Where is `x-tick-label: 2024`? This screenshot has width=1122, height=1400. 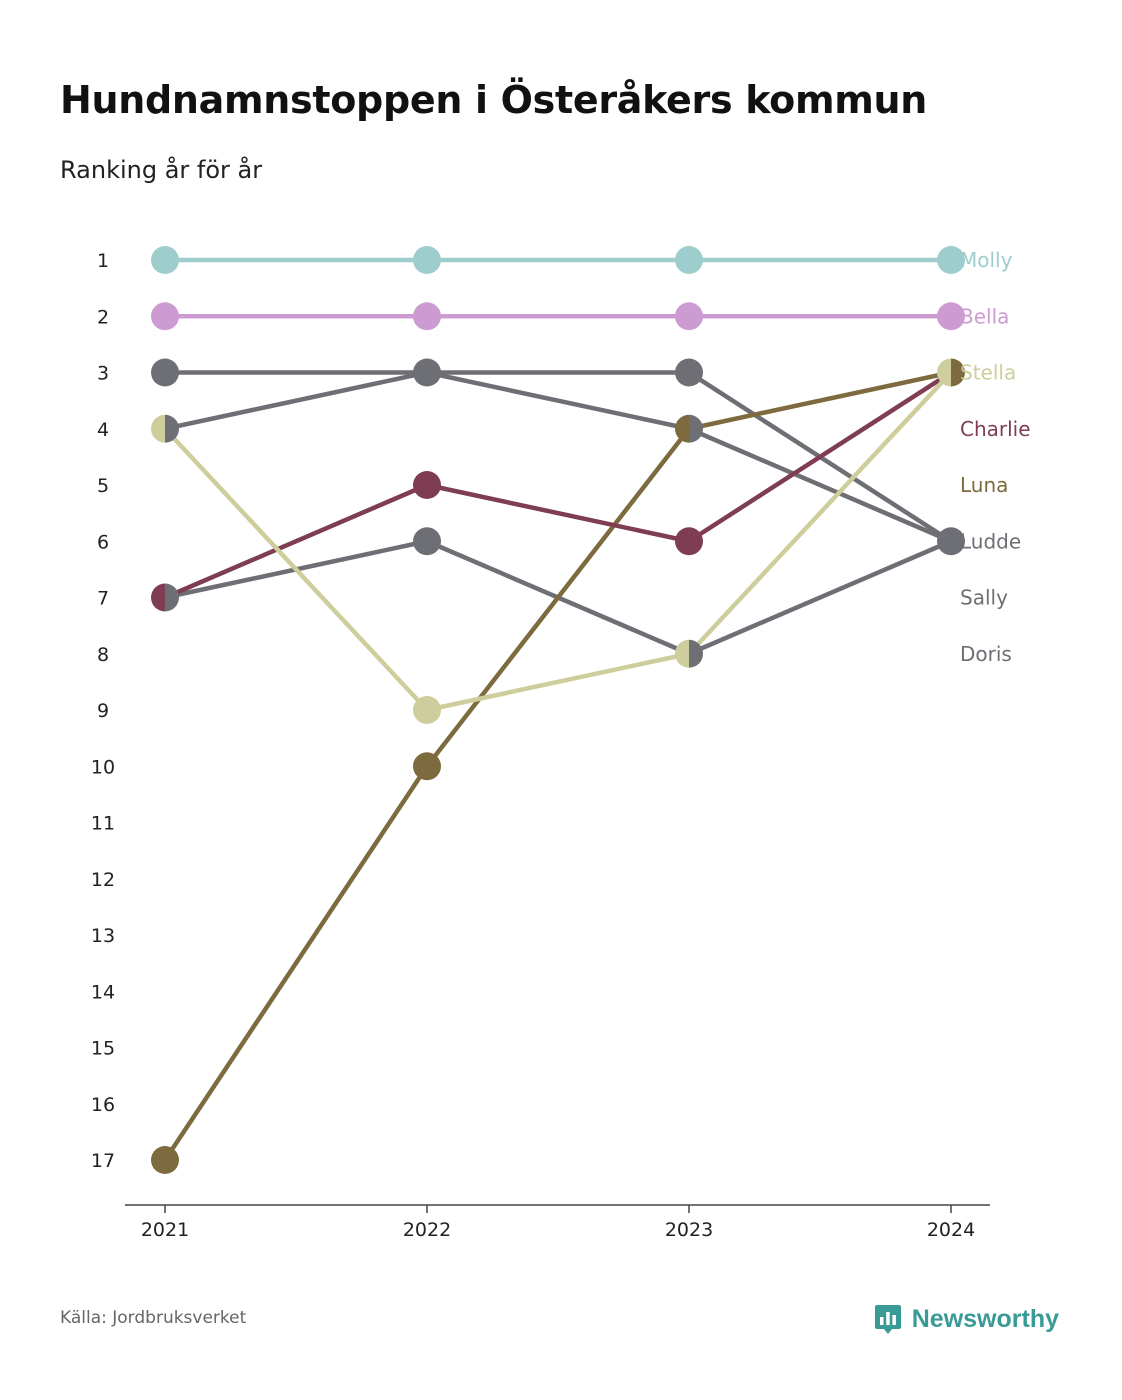
x-tick-label: 2024 is located at coordinates (951, 1230).